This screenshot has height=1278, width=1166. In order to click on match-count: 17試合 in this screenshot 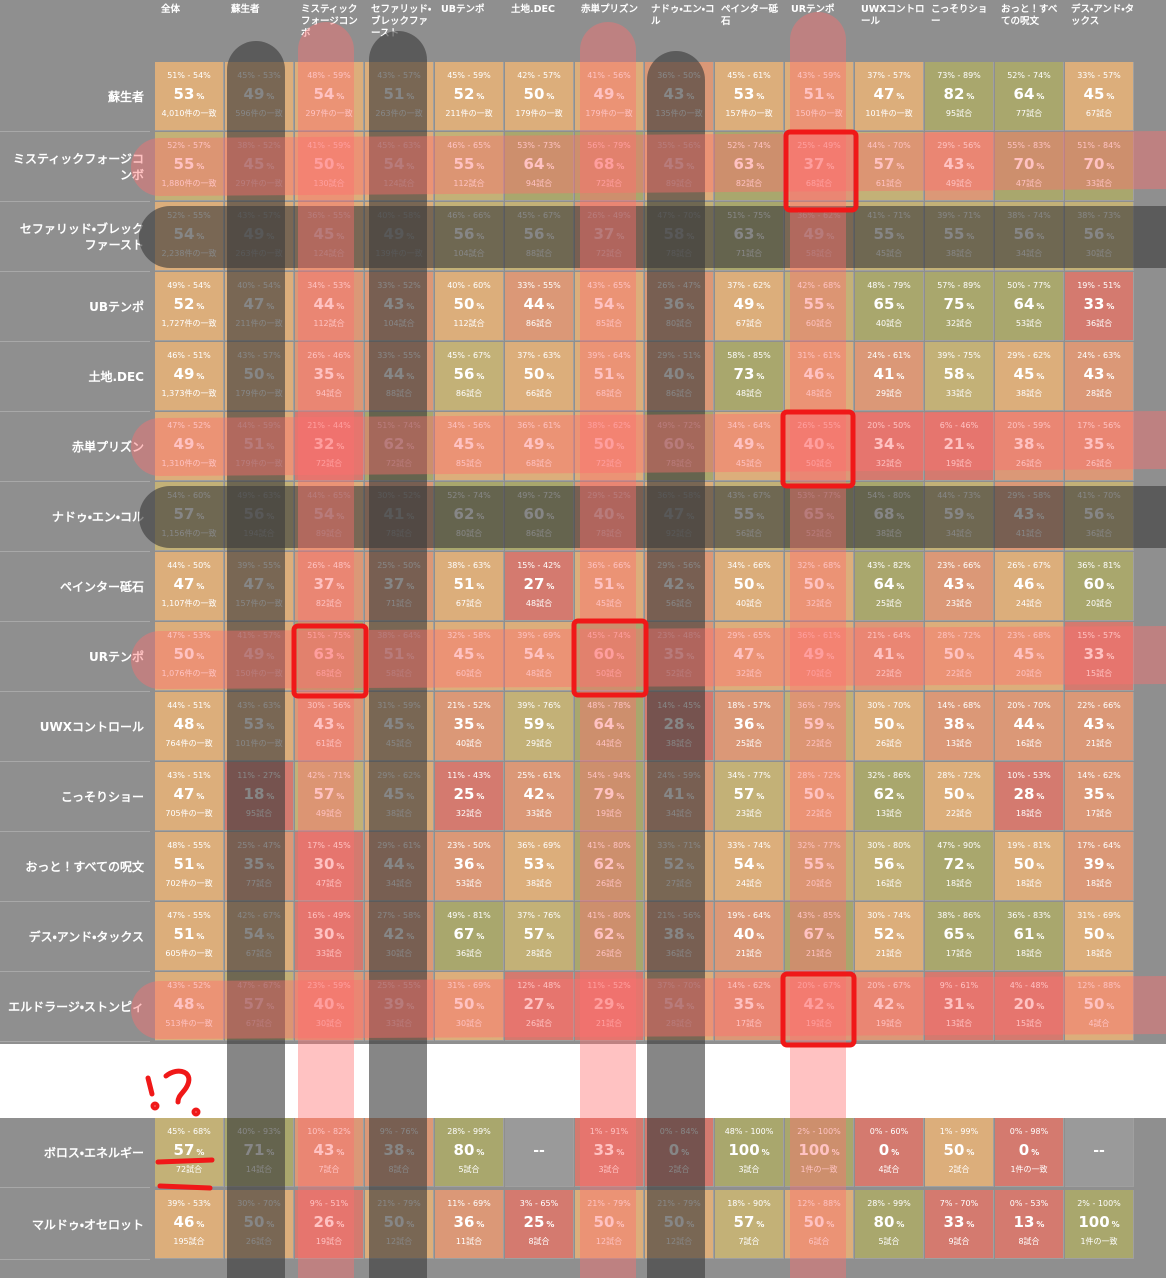, I will do `click(959, 953)`.